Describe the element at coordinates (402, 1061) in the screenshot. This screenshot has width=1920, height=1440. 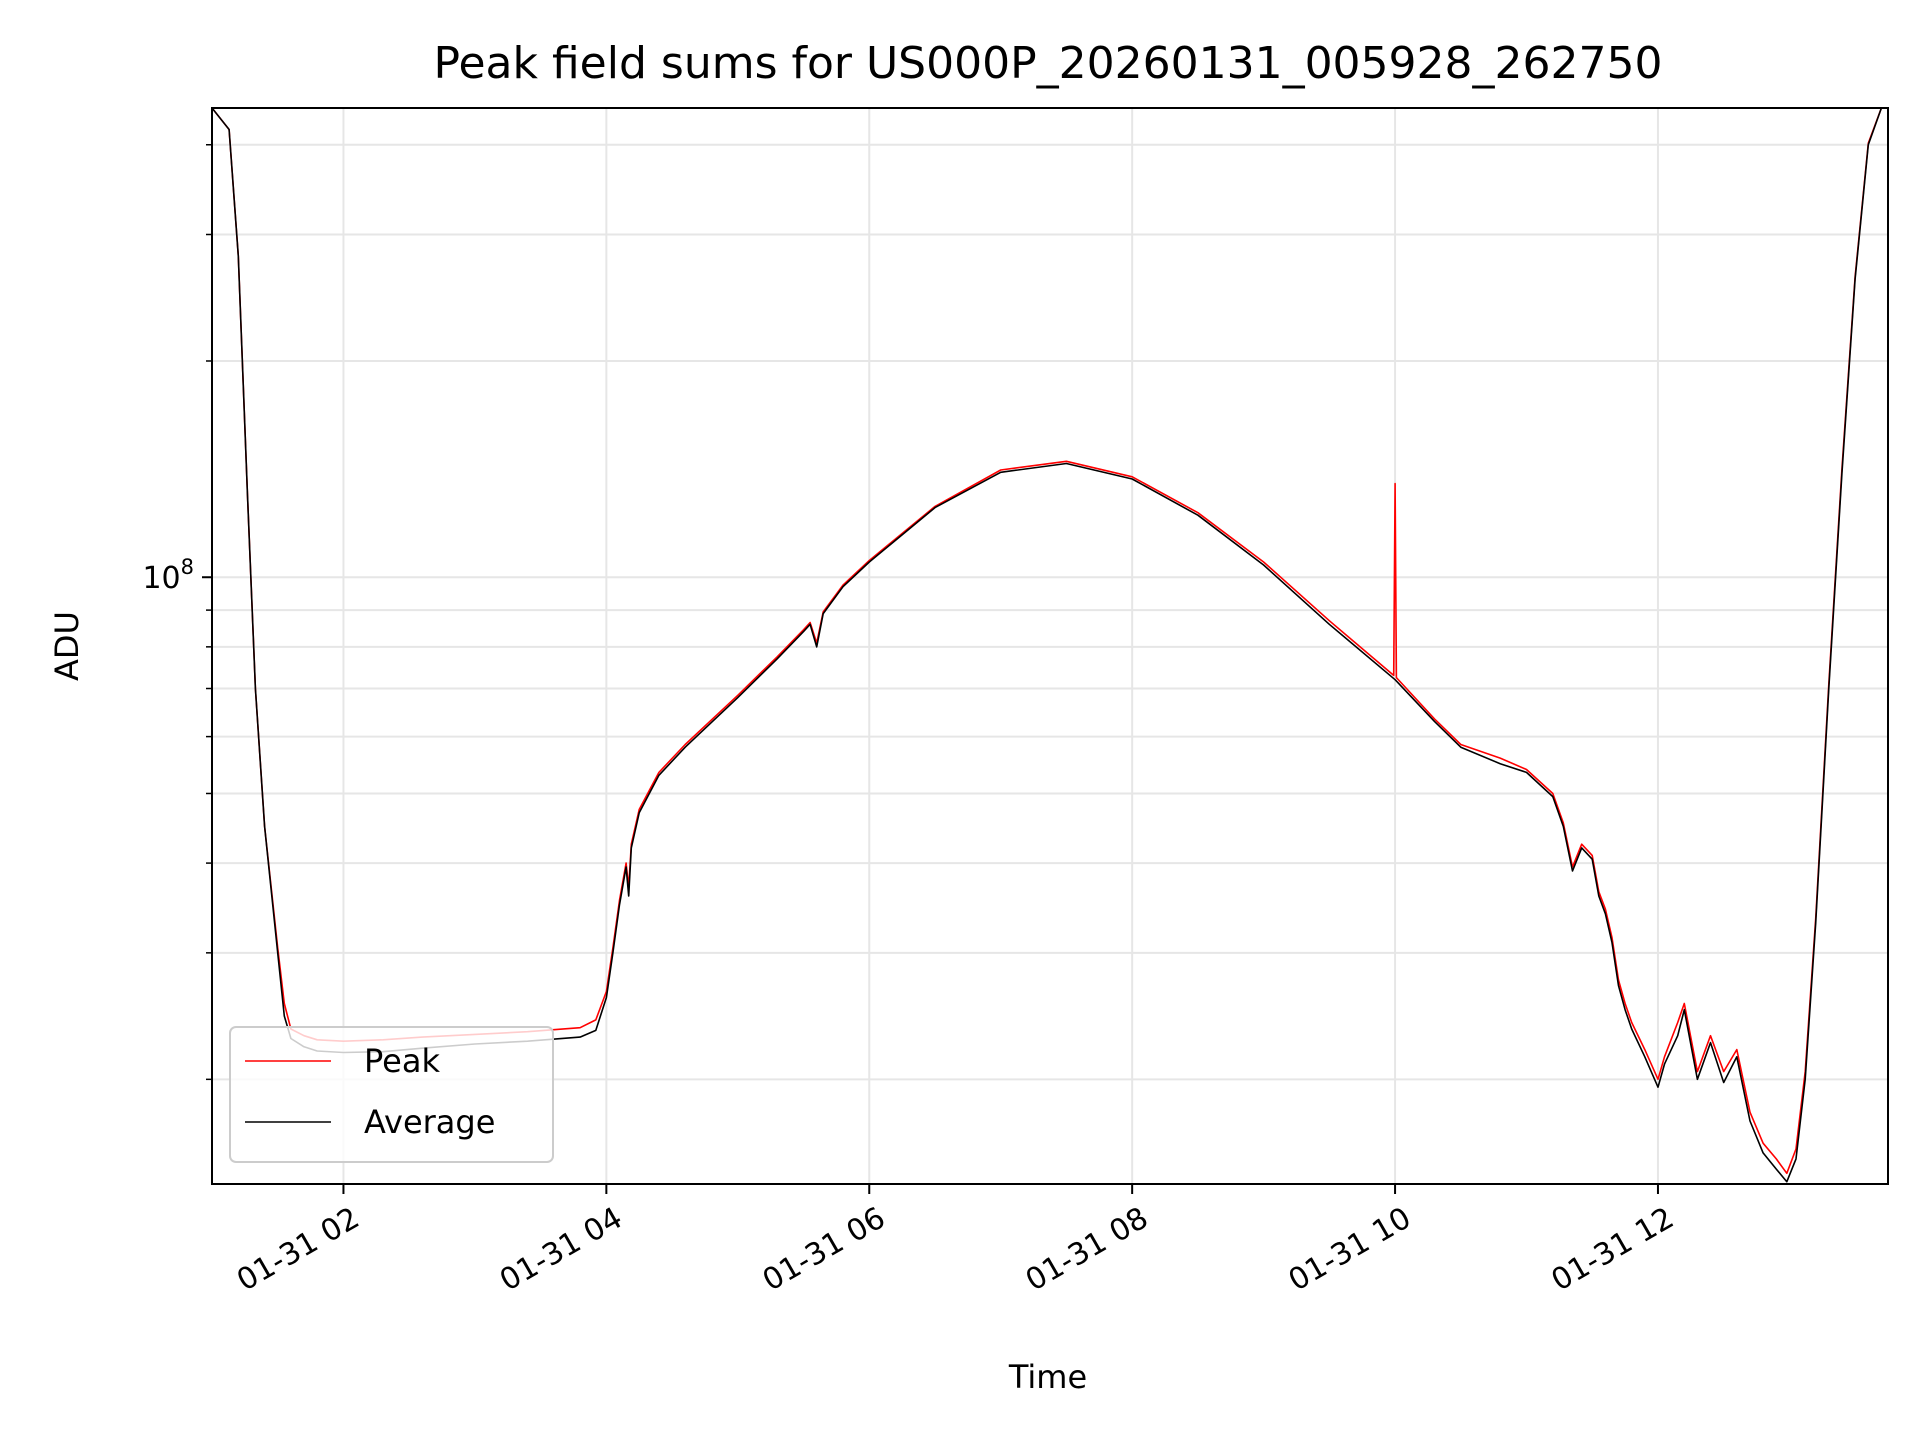
I see `legend-label-peak: Peak` at that location.